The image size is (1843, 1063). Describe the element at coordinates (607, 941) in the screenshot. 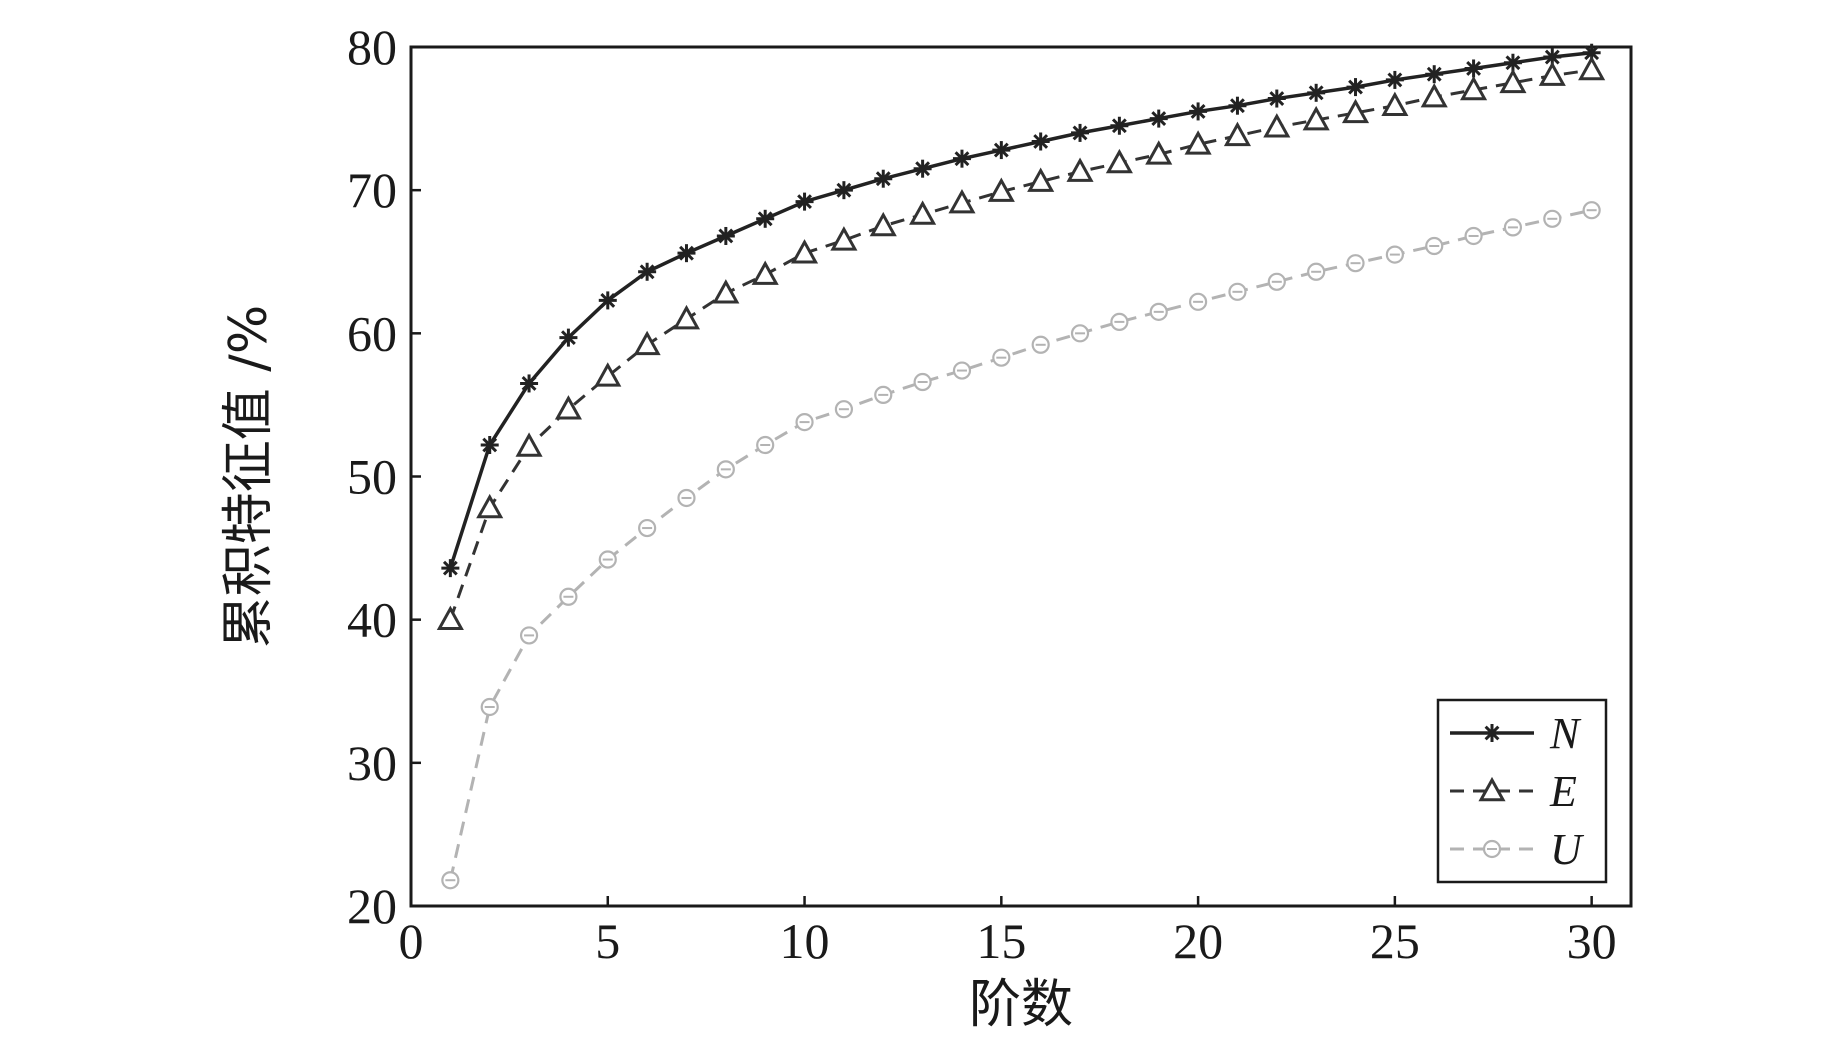

I see `x-tick-label: 5` at that location.